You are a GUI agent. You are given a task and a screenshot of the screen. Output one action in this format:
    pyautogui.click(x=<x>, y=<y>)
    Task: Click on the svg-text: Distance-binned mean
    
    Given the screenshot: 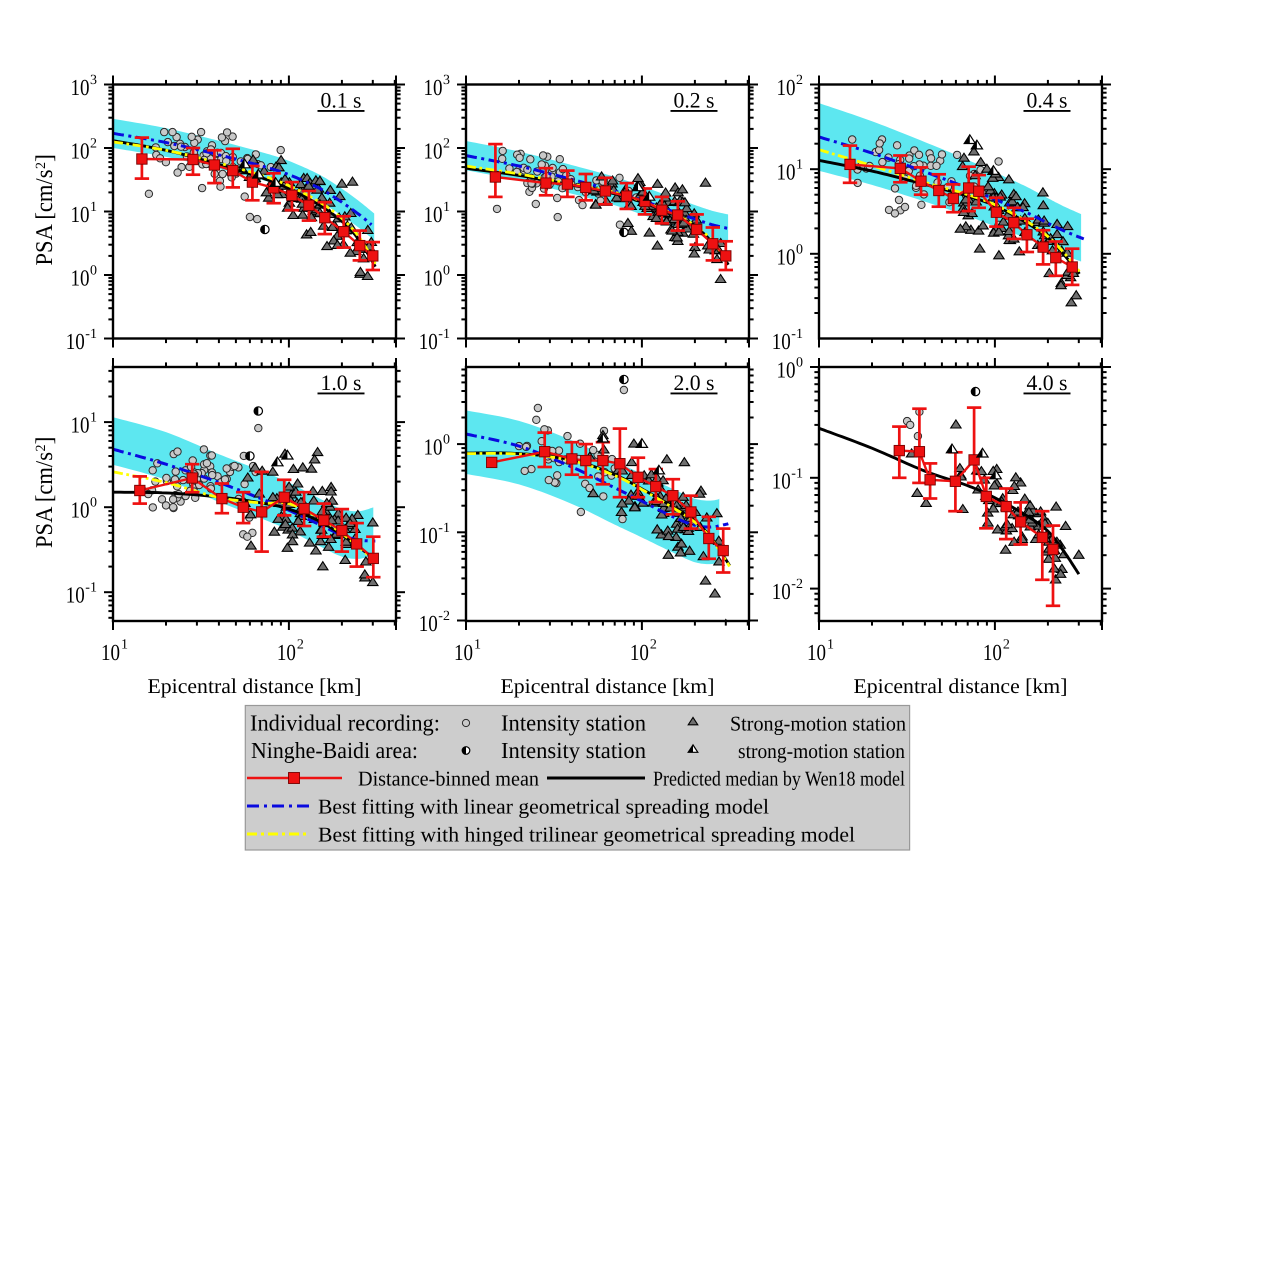 What is the action you would take?
    pyautogui.click(x=448, y=778)
    